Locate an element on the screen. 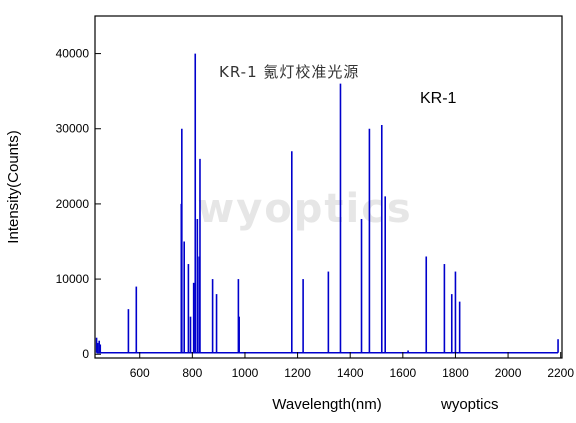 This screenshot has height=423, width=576. y-tick-label-10000: 10000 is located at coordinates (73, 279).